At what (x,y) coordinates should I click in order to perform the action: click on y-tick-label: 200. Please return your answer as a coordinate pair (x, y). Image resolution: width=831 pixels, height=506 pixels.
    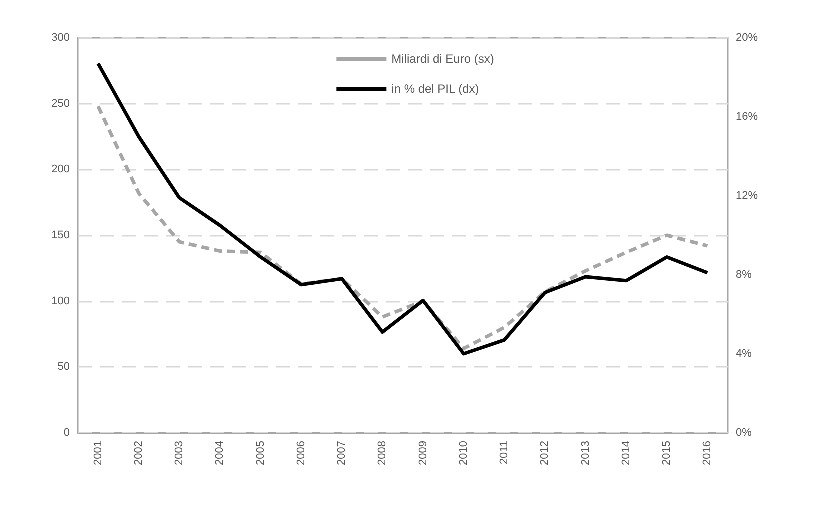
    Looking at the image, I should click on (61, 170).